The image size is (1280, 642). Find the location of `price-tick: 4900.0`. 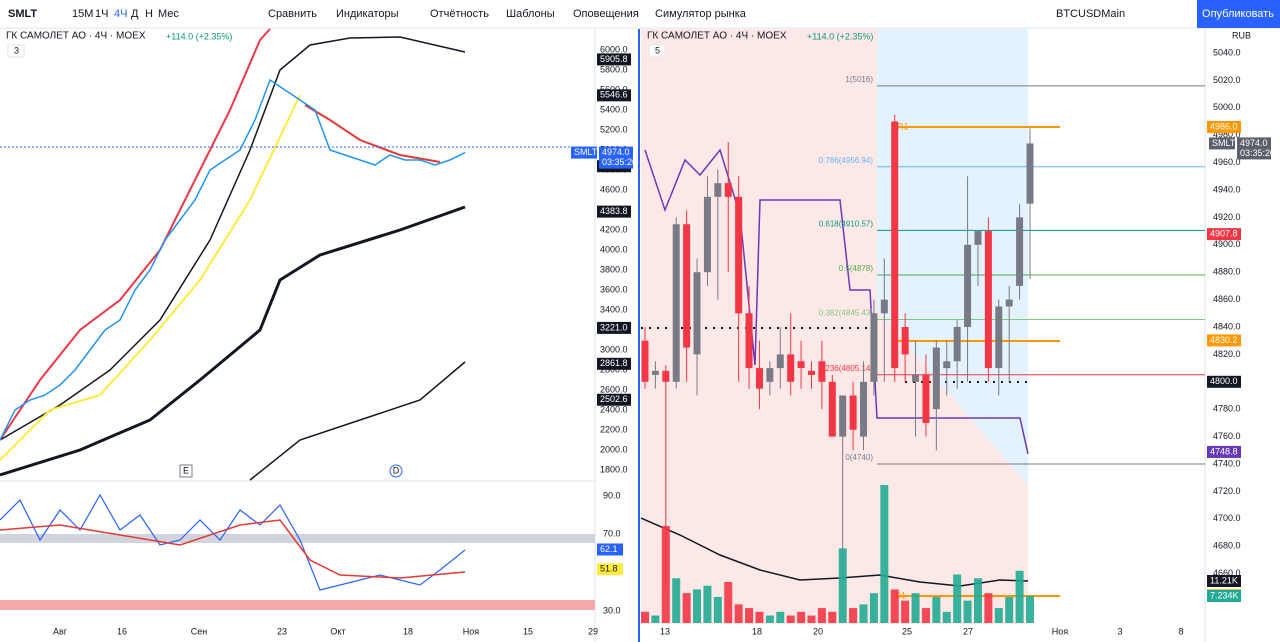

price-tick: 4900.0 is located at coordinates (1227, 244).